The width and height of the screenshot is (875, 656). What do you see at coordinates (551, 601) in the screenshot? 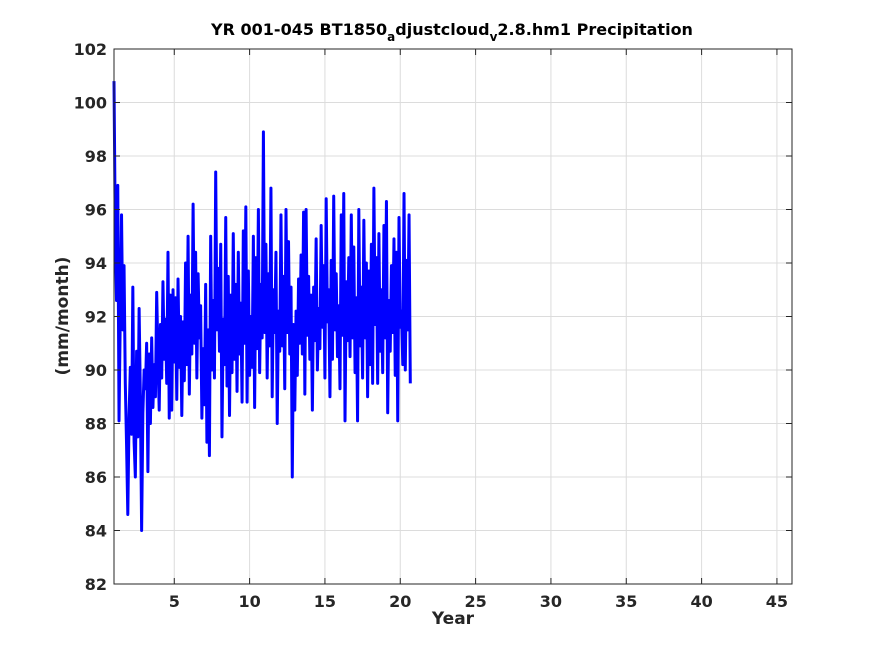
I see `x-tick-label: 30` at bounding box center [551, 601].